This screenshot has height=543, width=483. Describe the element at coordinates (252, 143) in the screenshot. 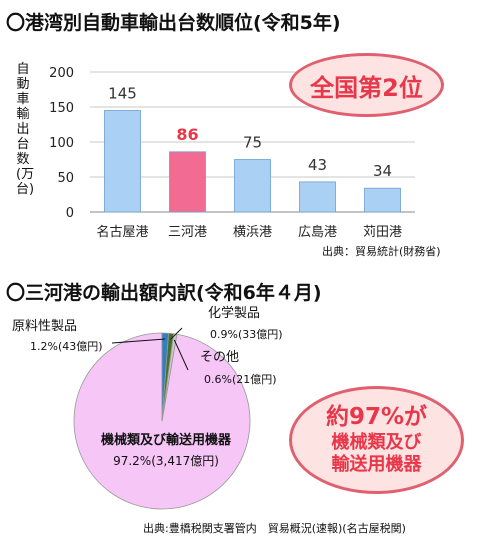

I see `bar-value-label: 75` at that location.